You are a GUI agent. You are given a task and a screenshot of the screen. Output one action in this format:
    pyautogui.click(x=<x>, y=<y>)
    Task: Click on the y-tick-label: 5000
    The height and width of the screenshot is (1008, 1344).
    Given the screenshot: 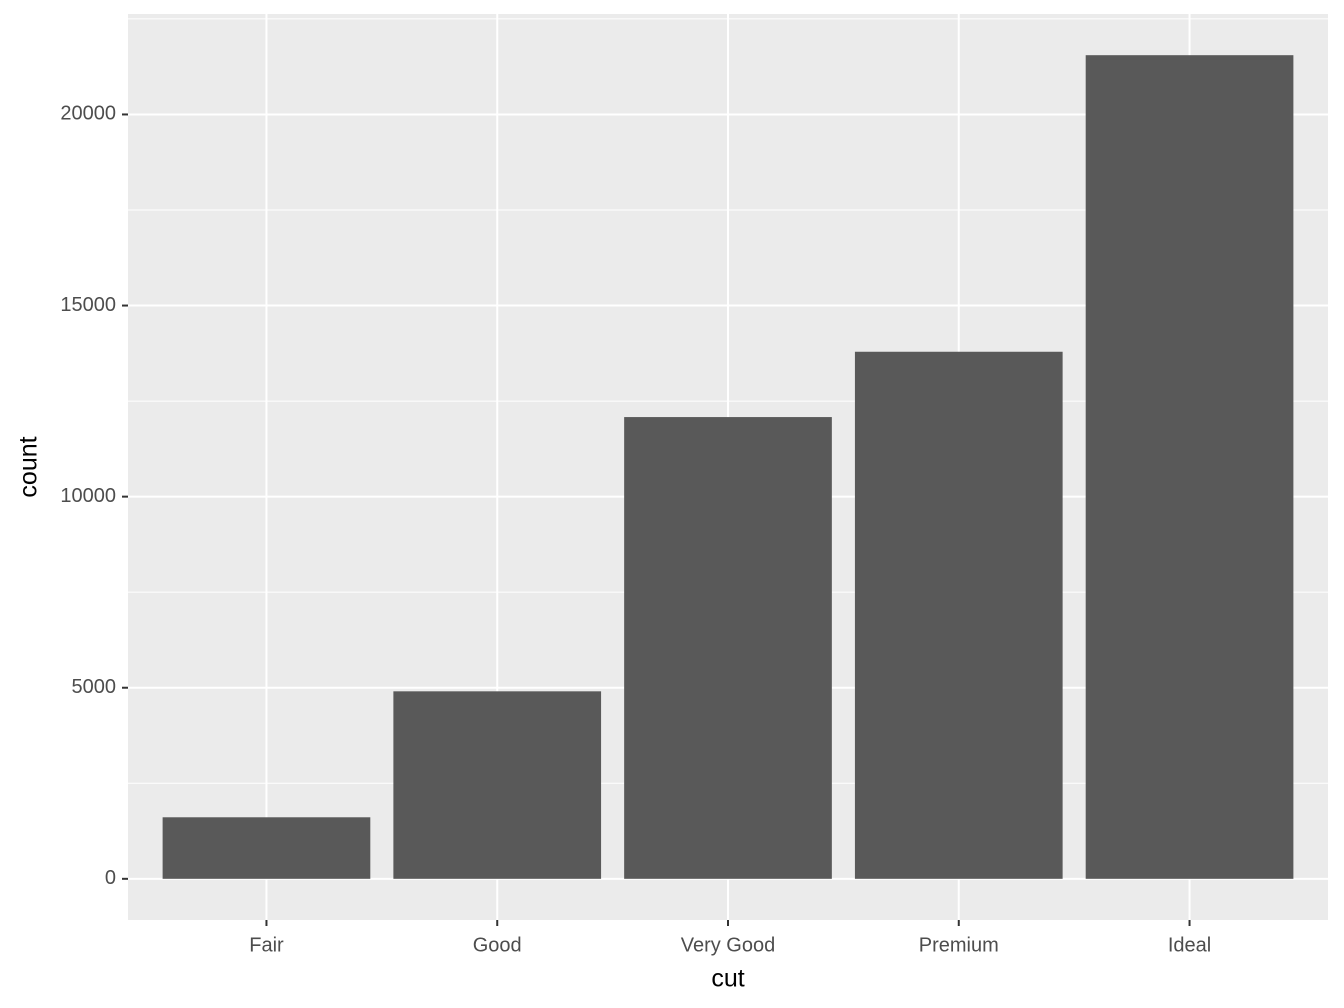 What is the action you would take?
    pyautogui.click(x=94, y=687)
    